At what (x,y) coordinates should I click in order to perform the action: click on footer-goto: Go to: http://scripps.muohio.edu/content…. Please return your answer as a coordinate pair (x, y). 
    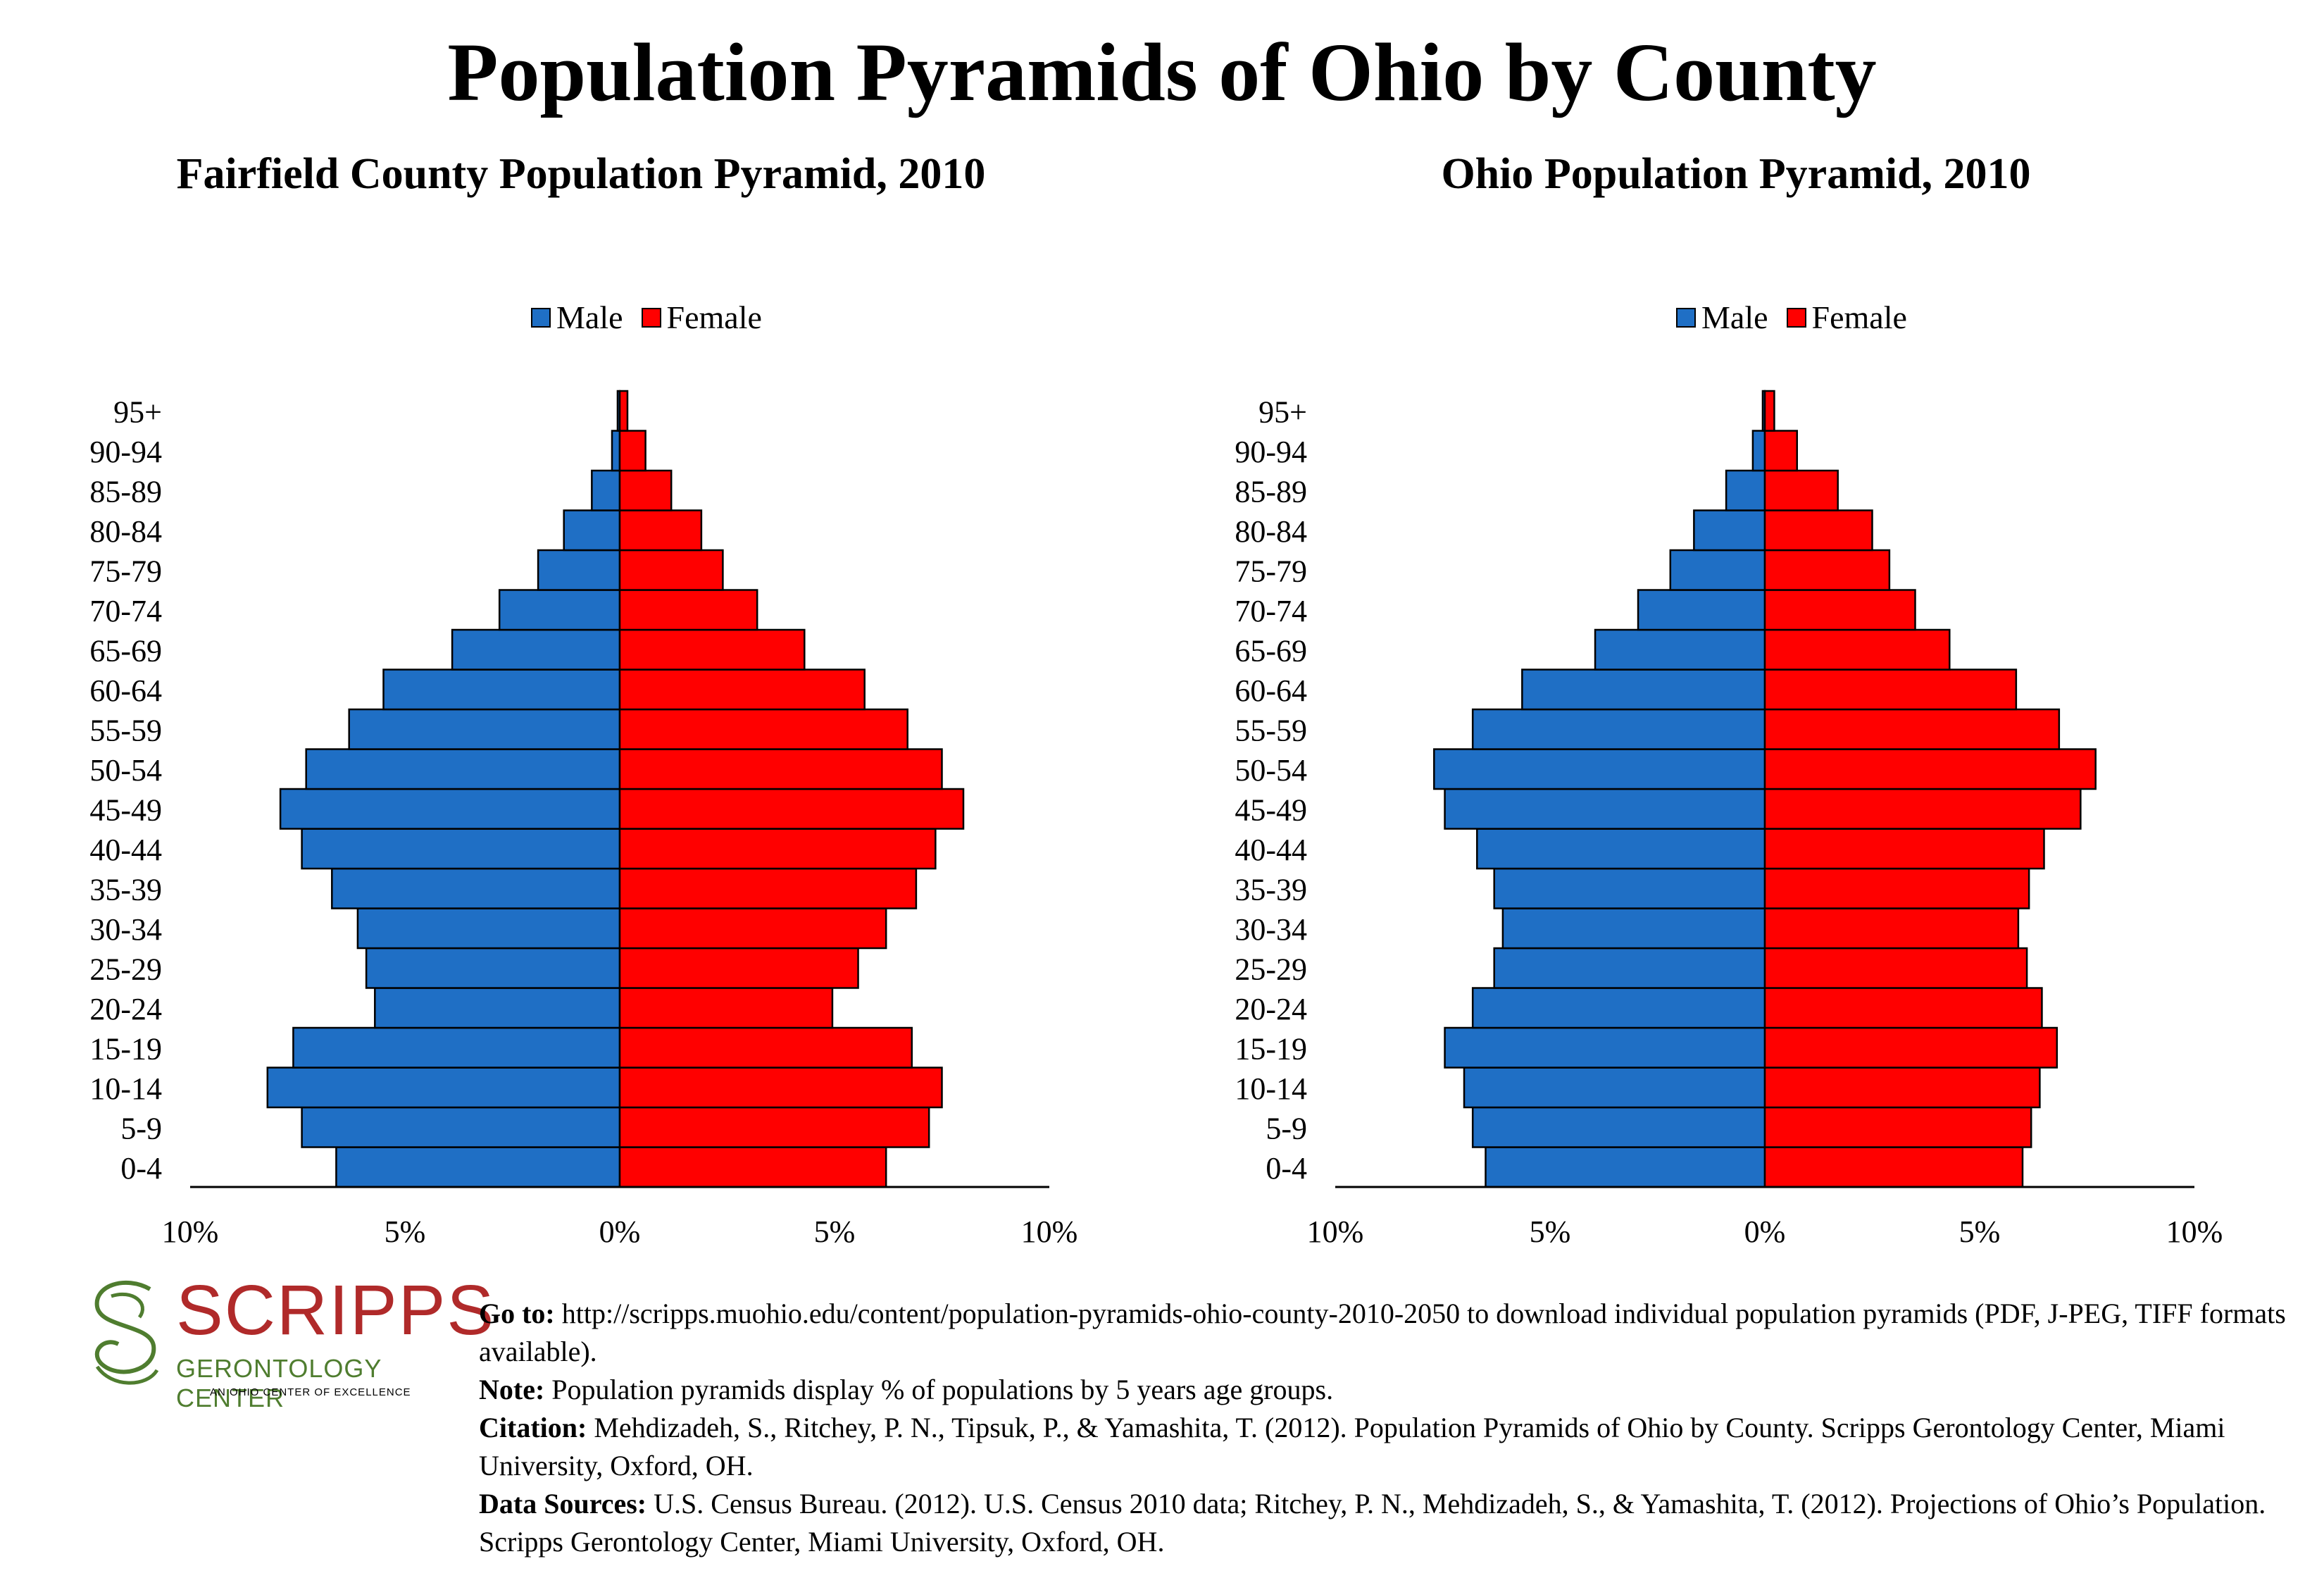
    Looking at the image, I should click on (1394, 1333).